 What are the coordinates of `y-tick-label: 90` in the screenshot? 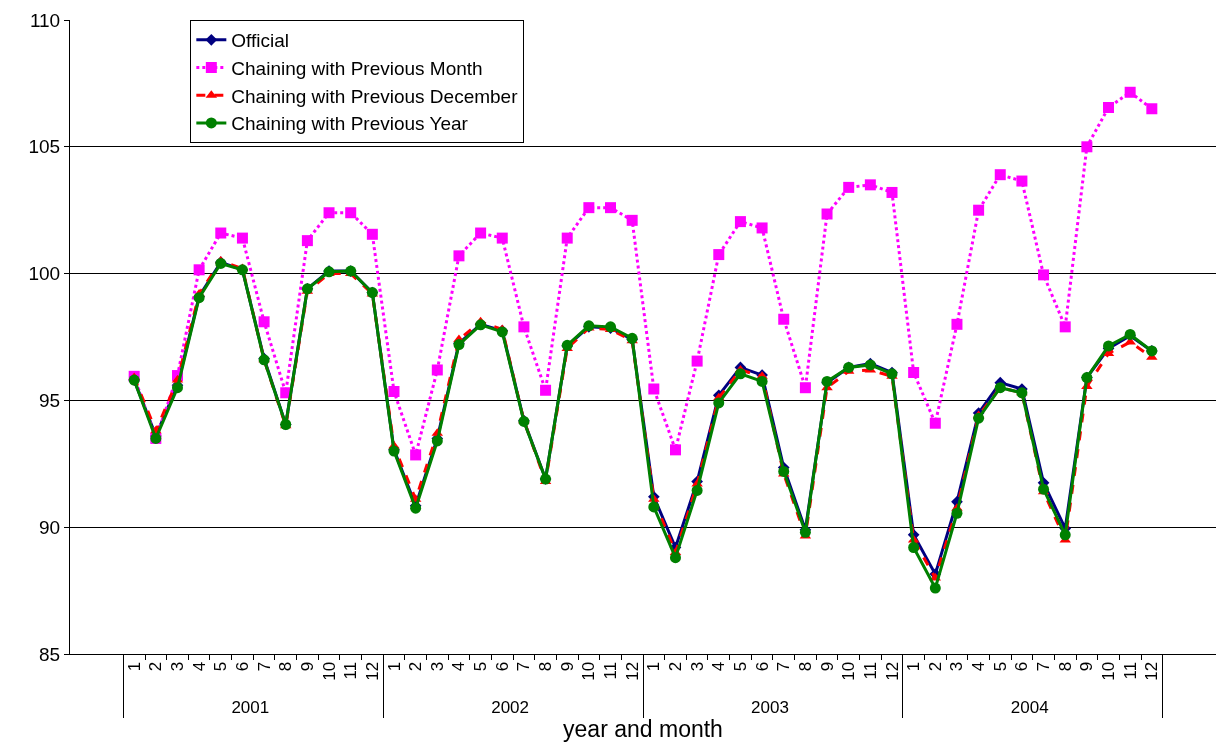 It's located at (50, 527).